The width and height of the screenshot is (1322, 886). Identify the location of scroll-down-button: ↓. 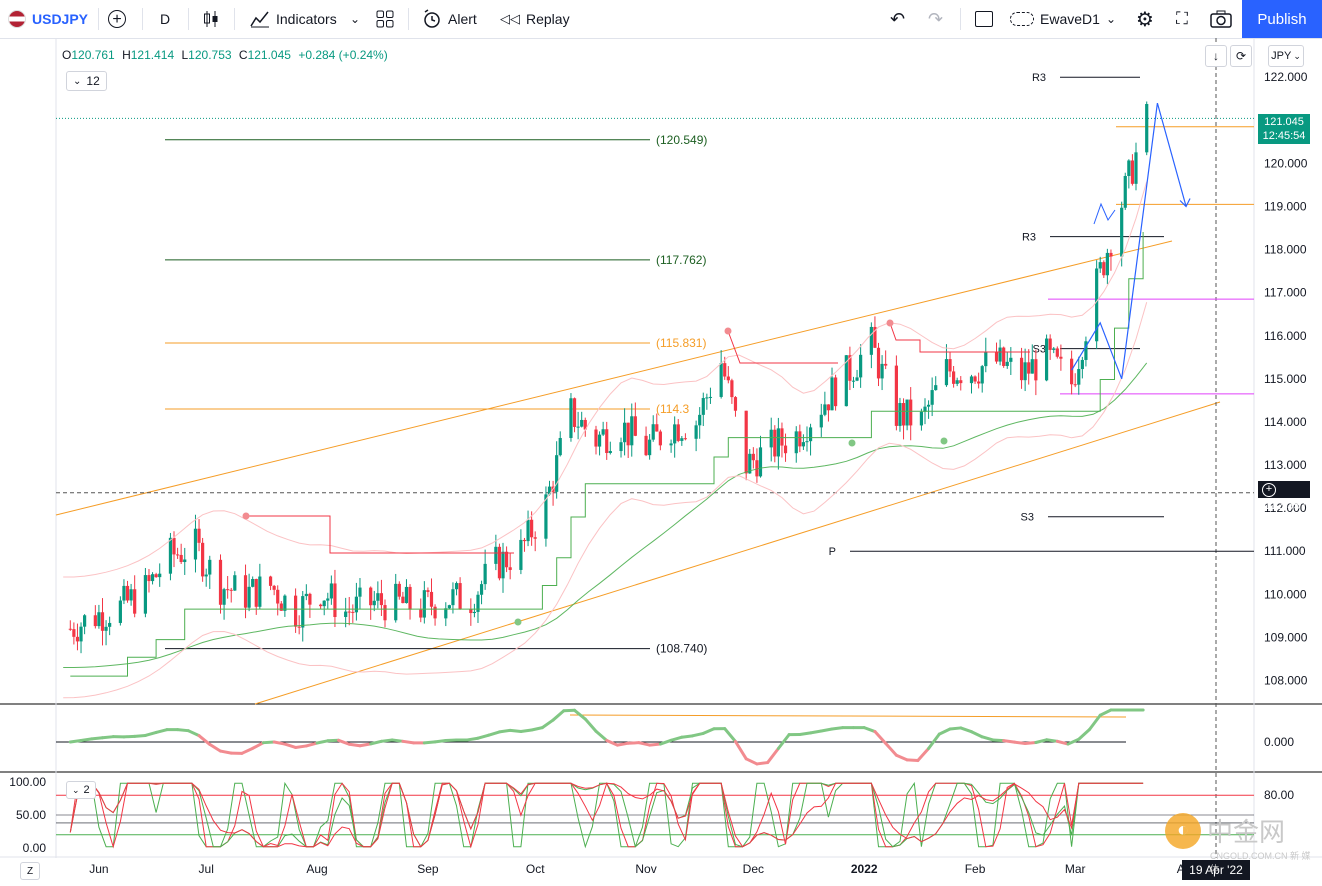
(1216, 56).